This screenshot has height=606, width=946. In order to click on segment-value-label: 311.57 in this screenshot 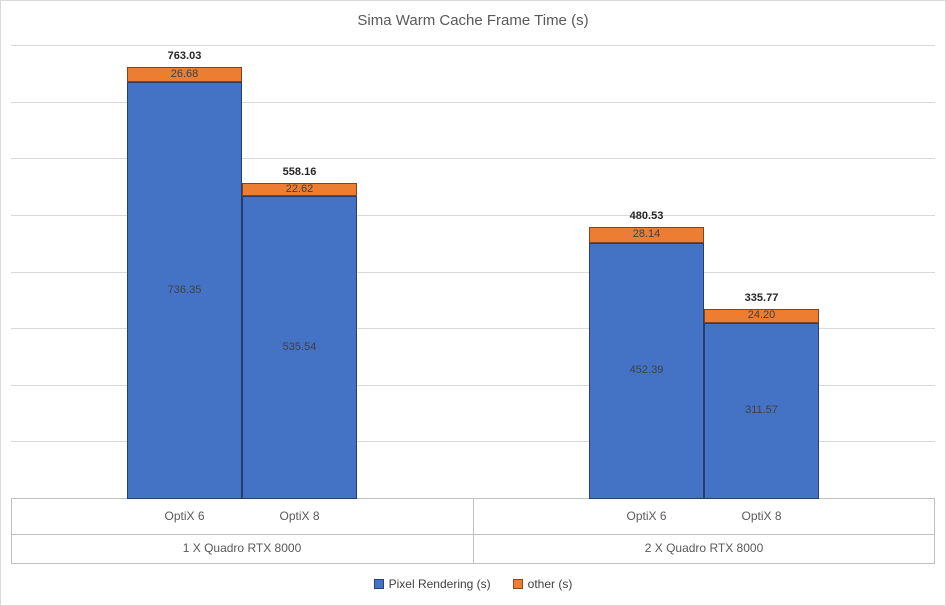, I will do `click(761, 410)`.